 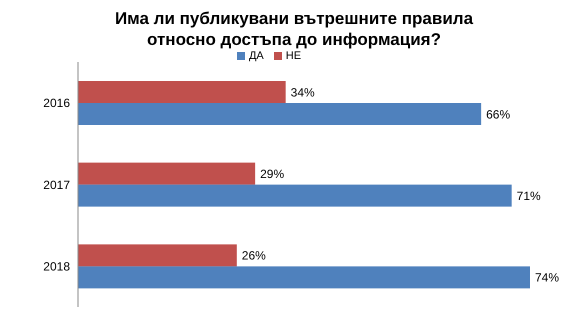 What do you see at coordinates (256, 56) in the screenshot?
I see `legend-label: ДА` at bounding box center [256, 56].